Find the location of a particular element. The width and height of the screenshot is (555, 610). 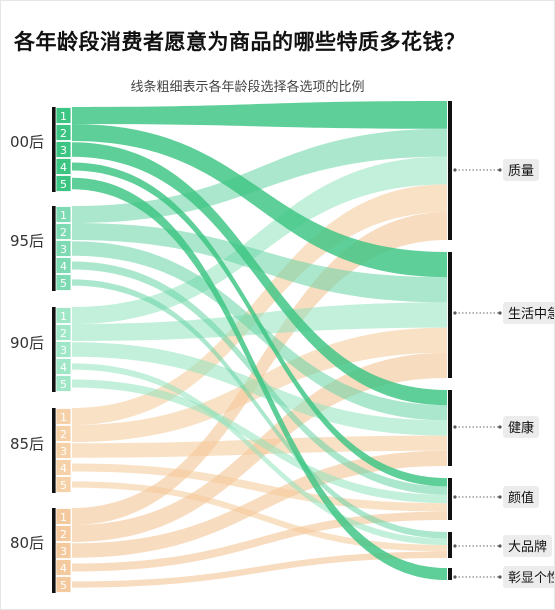

source-label: 00后 is located at coordinates (27, 142).